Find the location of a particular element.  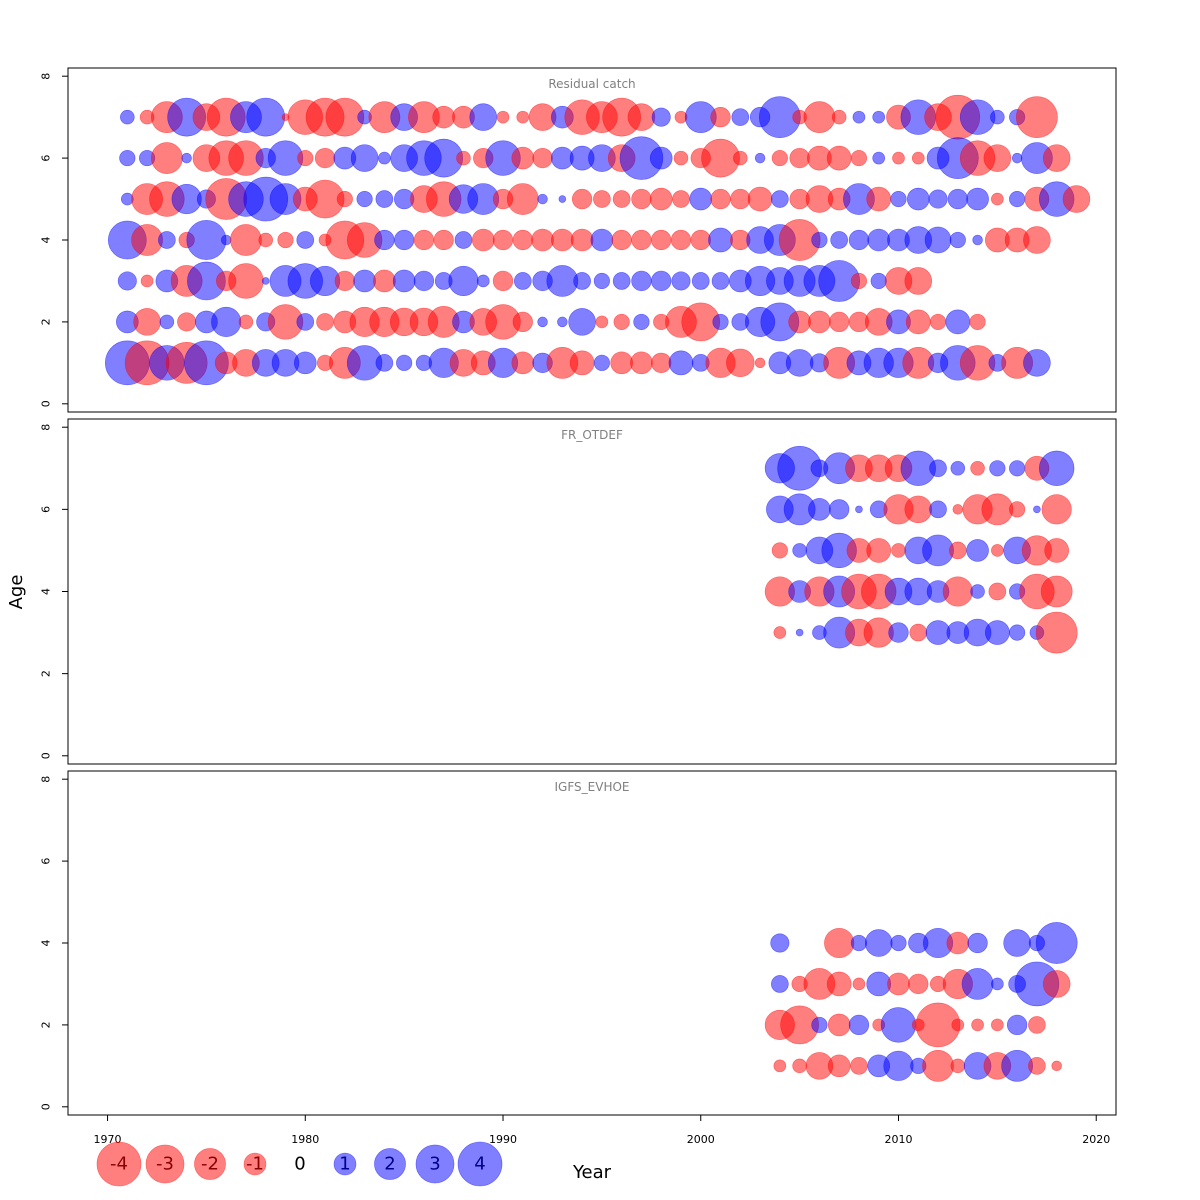

x-axis: 1970 1980 1990 2000 2010 2020 is located at coordinates (602, 1130).